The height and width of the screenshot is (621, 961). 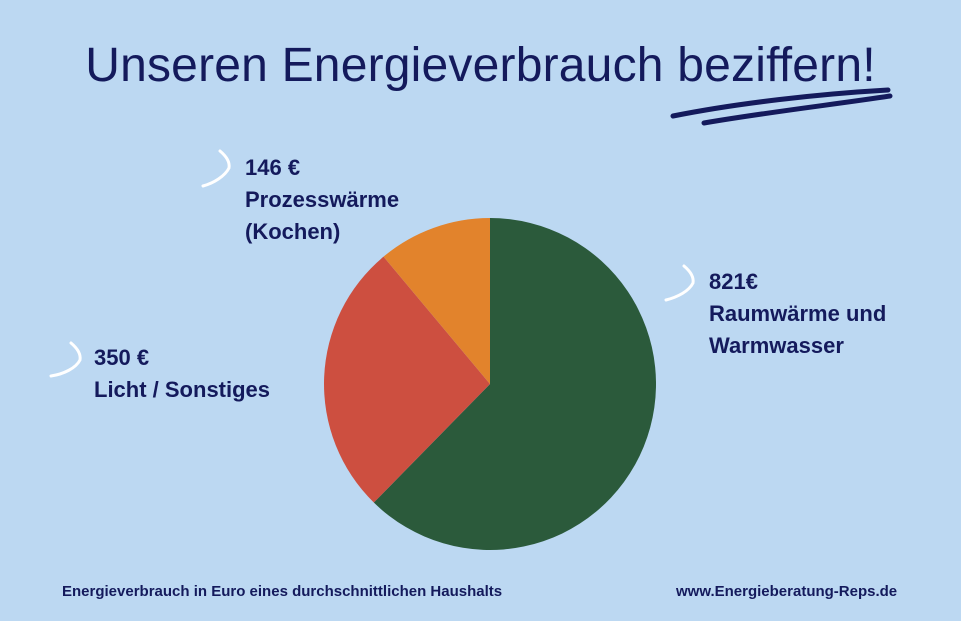 I want to click on light-value: 350 €, so click(x=122, y=357).